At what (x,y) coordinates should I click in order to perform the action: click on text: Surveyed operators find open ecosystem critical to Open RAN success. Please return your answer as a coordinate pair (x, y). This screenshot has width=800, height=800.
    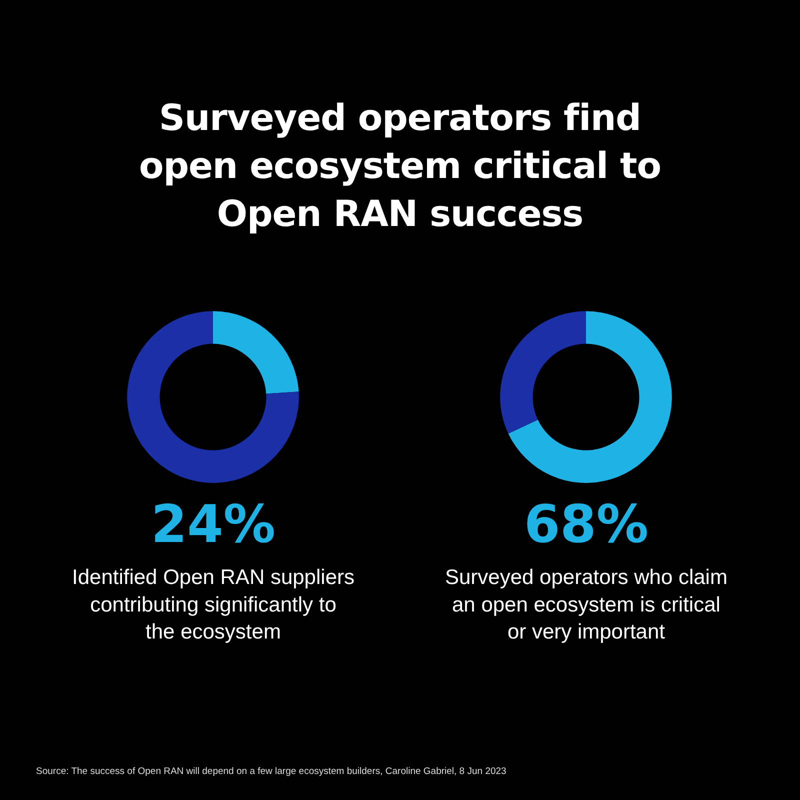
    Looking at the image, I should click on (400, 167).